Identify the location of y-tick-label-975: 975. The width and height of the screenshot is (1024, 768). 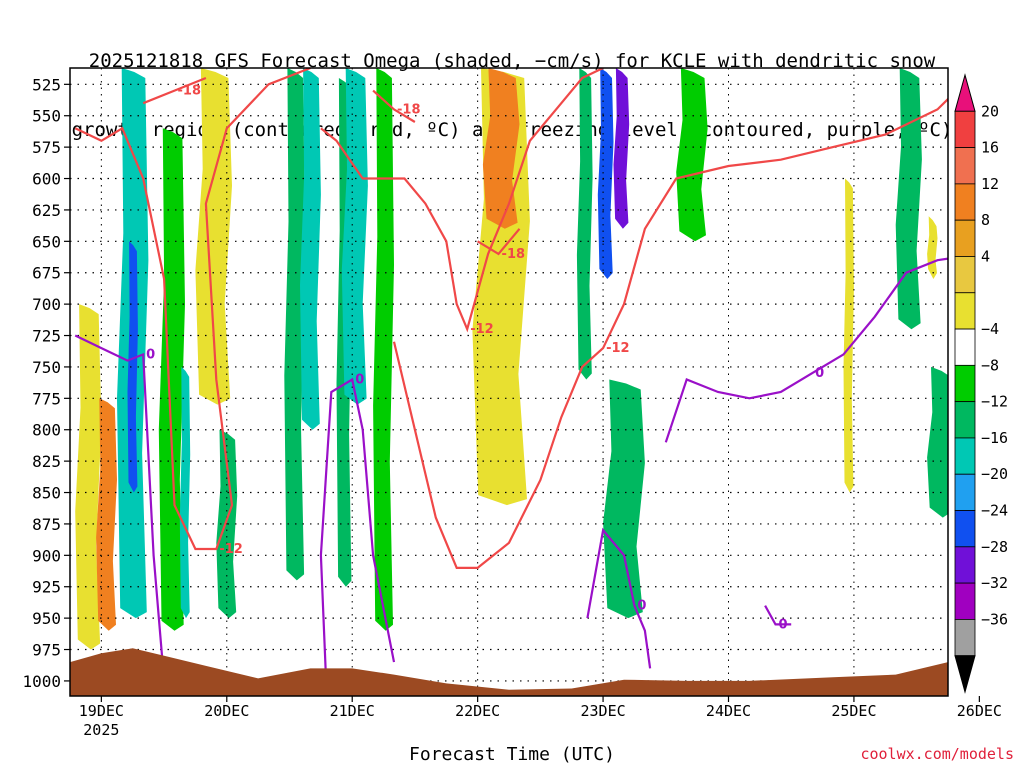
(46, 650).